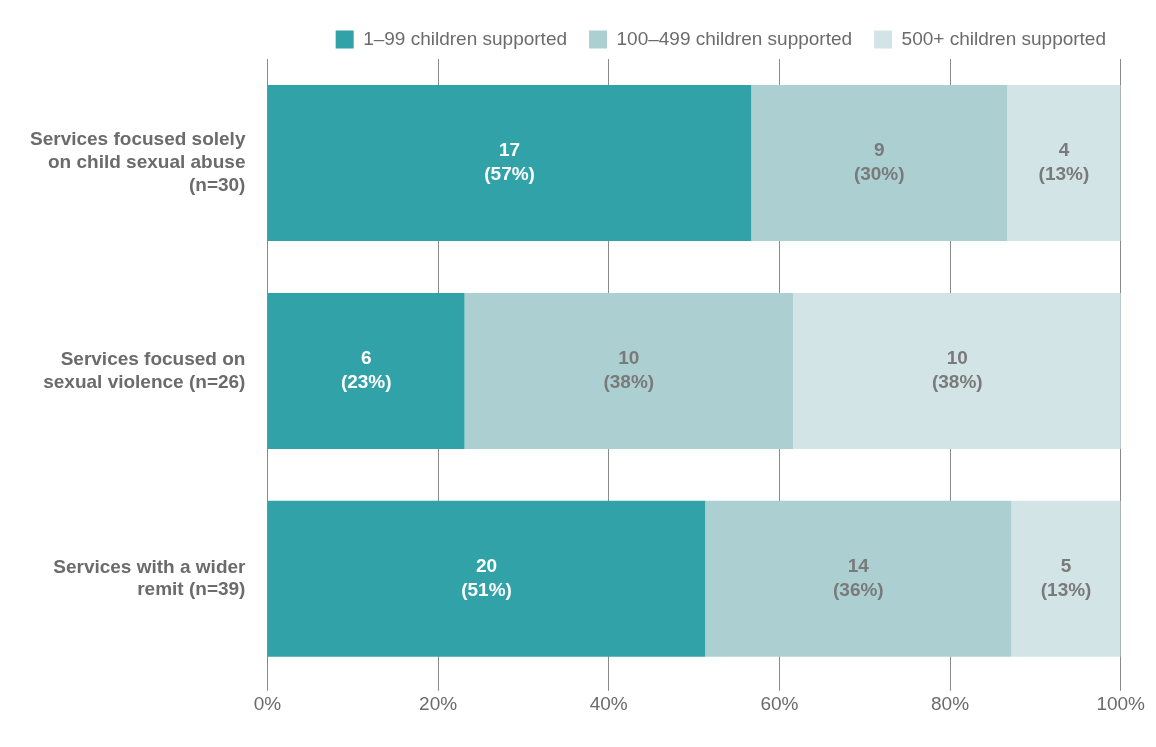  I want to click on data-label: 5 (13%), so click(1066, 578).